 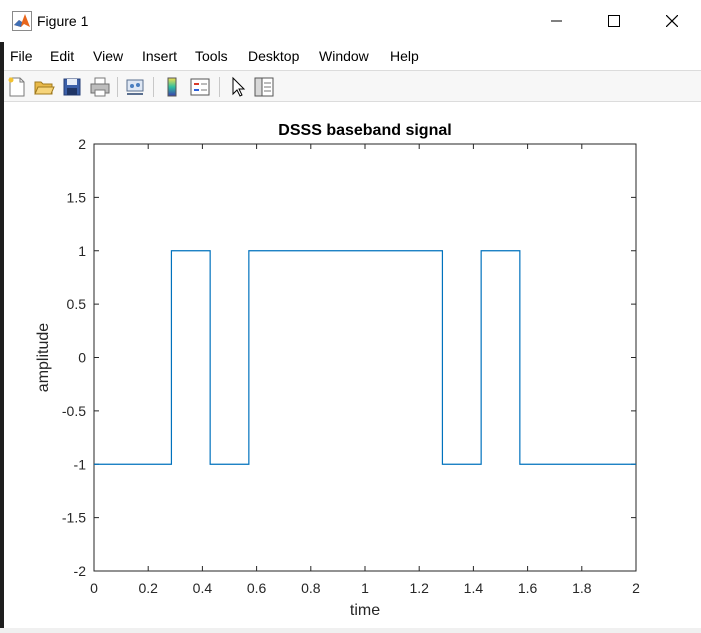 What do you see at coordinates (404, 56) in the screenshot?
I see `menu-help: Help` at bounding box center [404, 56].